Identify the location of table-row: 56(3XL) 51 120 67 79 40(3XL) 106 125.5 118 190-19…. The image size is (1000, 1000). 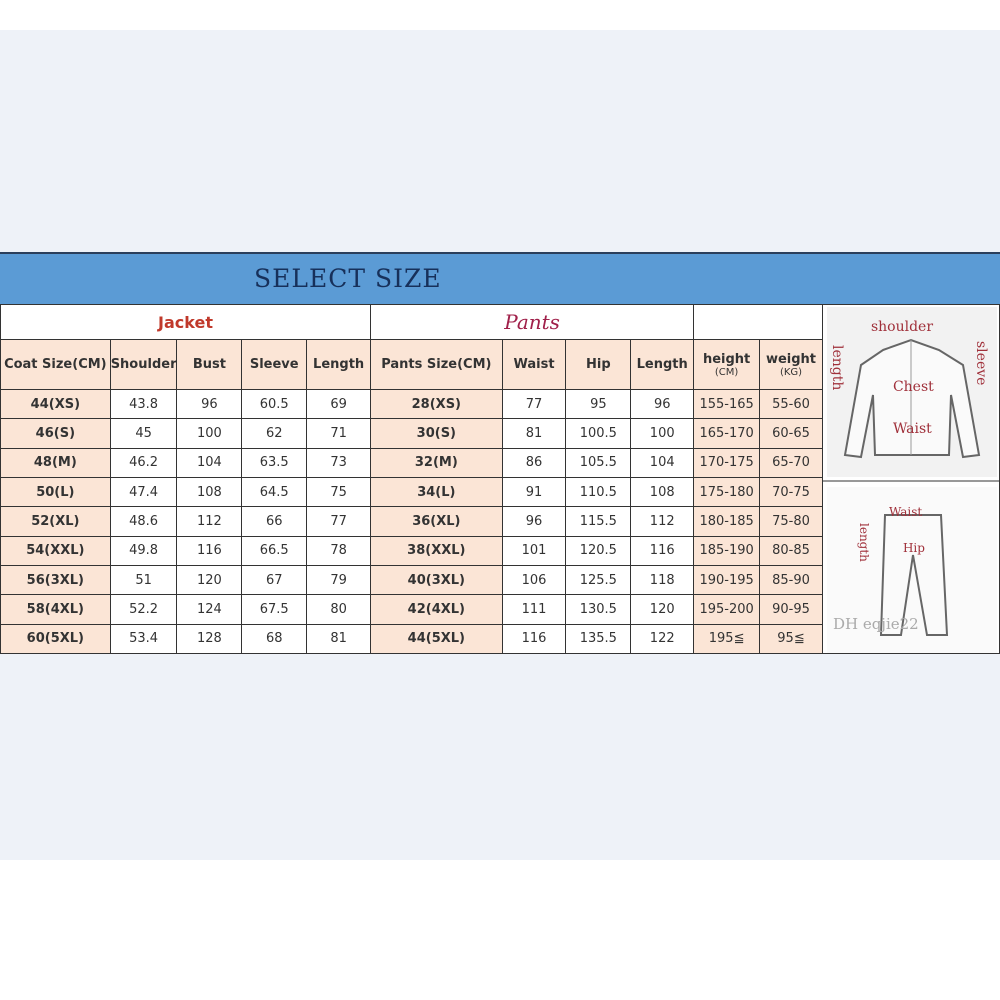
(500, 580).